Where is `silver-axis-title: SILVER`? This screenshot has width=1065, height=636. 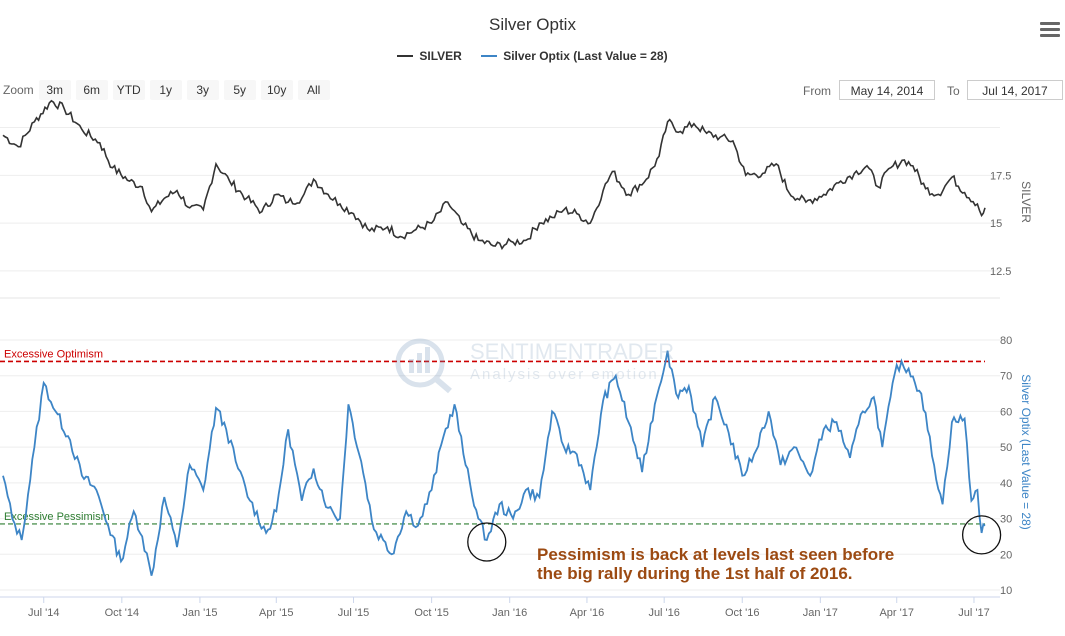
silver-axis-title: SILVER is located at coordinates (1026, 202).